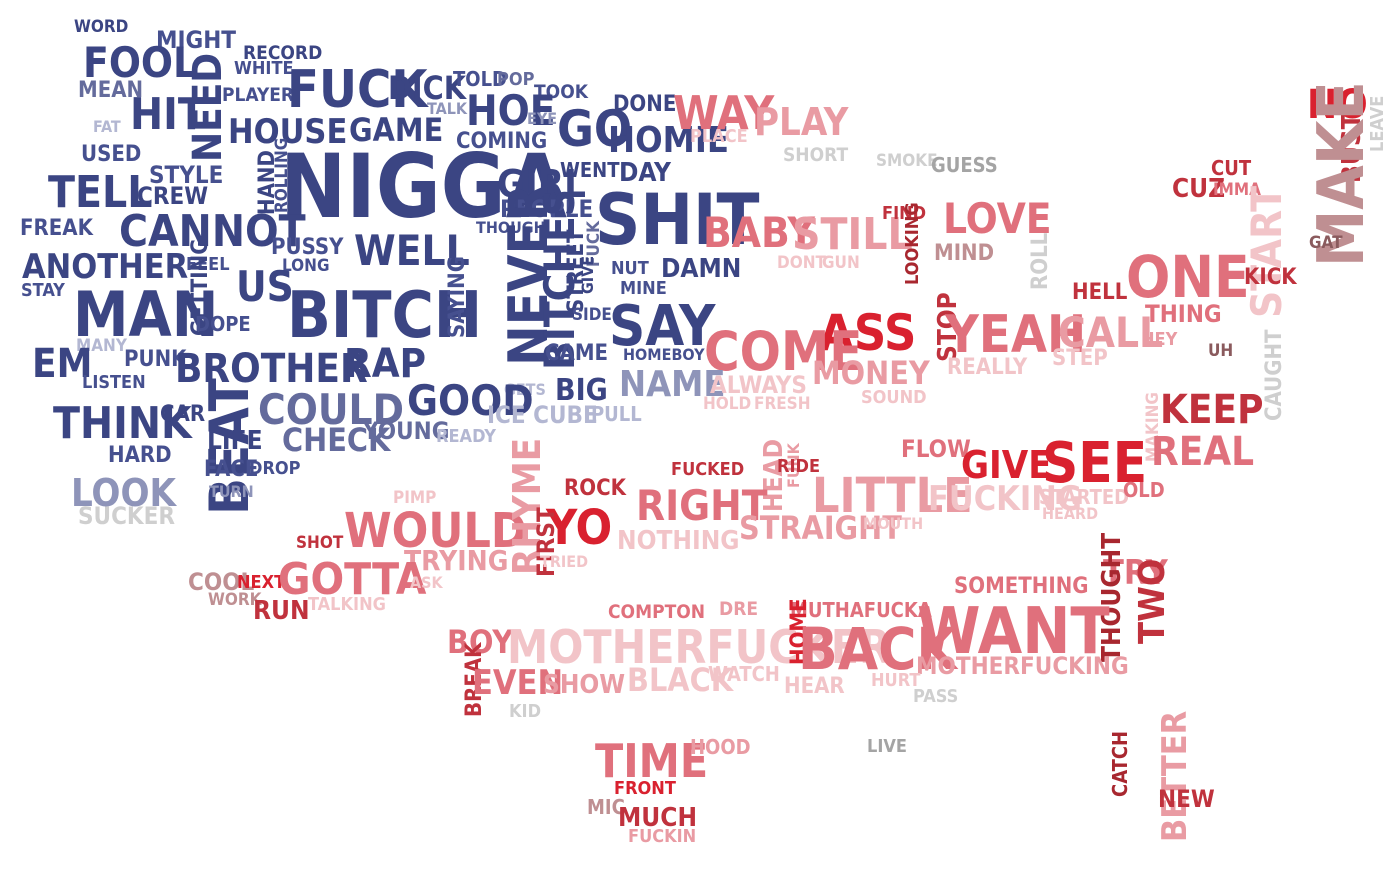  Describe the element at coordinates (173, 196) in the screenshot. I see `cloud-word-crew: CREW` at that location.